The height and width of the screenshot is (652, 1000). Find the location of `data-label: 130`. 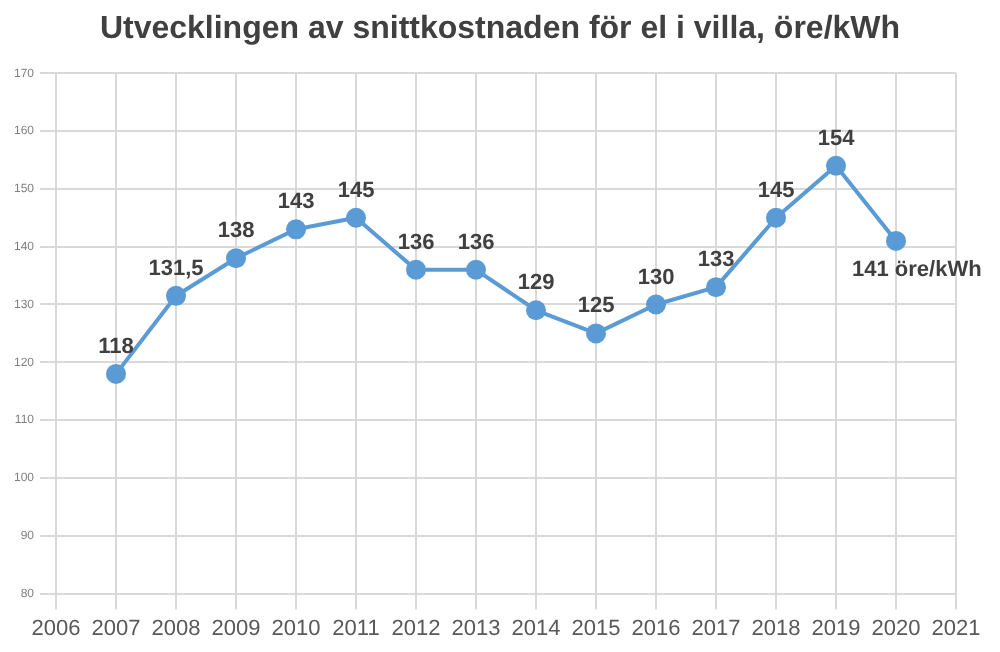

data-label: 130 is located at coordinates (656, 277).